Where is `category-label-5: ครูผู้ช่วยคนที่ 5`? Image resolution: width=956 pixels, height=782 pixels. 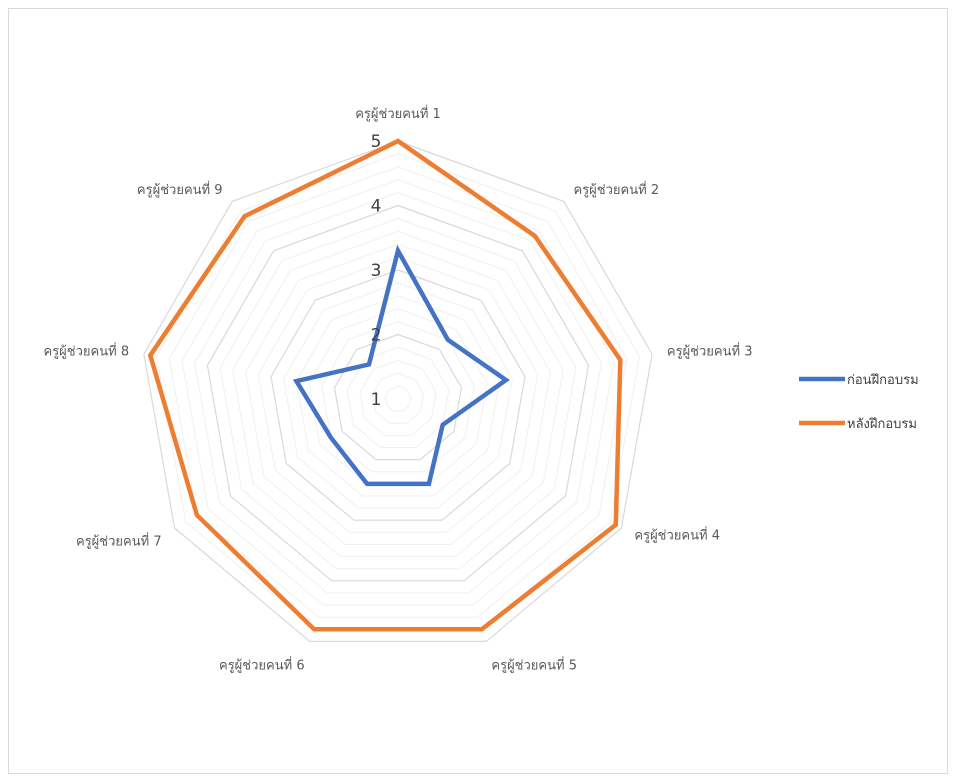
category-label-5: ครูผู้ช่วยคนที่ 5 is located at coordinates (534, 665).